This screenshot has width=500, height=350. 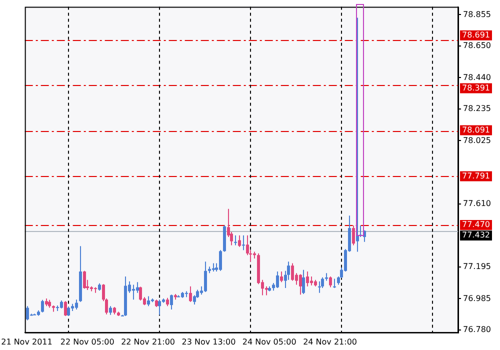 I want to click on y-tick-label: 78.440, so click(x=477, y=77).